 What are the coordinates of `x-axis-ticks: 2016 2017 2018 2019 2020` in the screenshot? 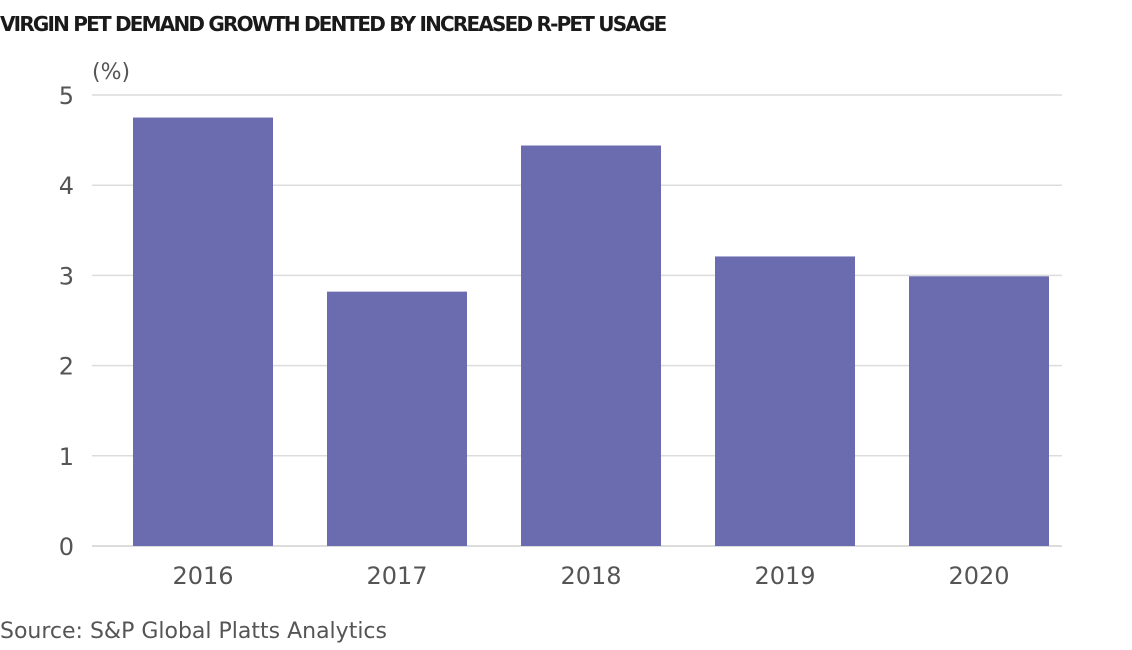 It's located at (590, 576).